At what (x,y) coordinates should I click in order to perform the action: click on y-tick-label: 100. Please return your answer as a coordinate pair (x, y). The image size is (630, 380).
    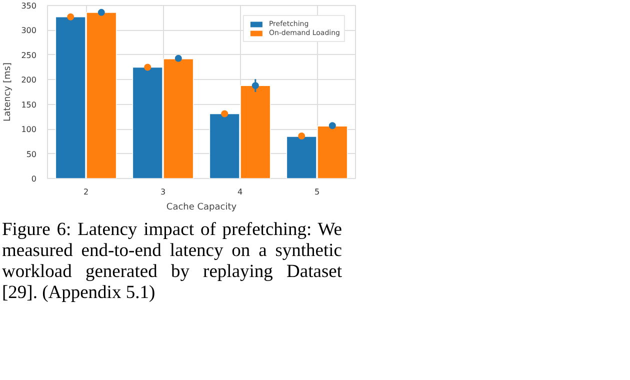
    Looking at the image, I should click on (29, 129).